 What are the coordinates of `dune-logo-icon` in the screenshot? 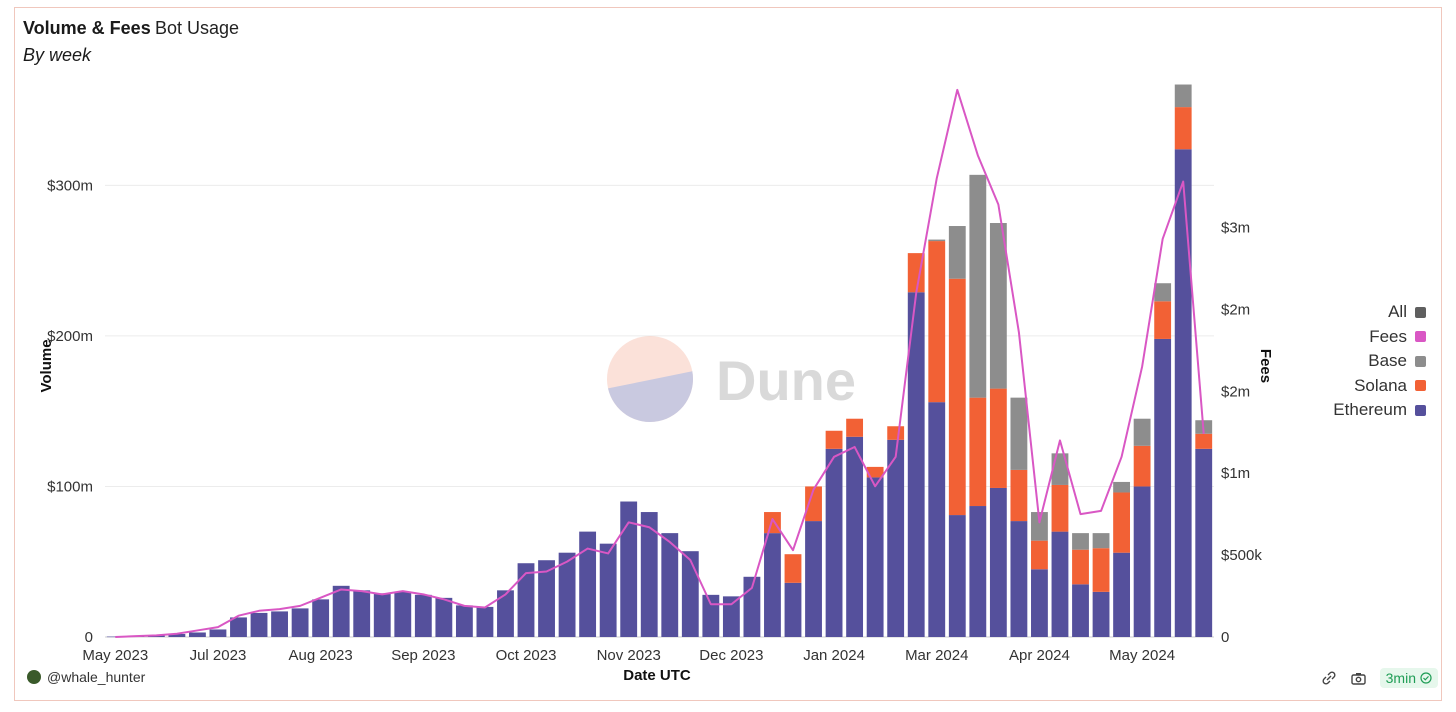 It's located at (650, 379).